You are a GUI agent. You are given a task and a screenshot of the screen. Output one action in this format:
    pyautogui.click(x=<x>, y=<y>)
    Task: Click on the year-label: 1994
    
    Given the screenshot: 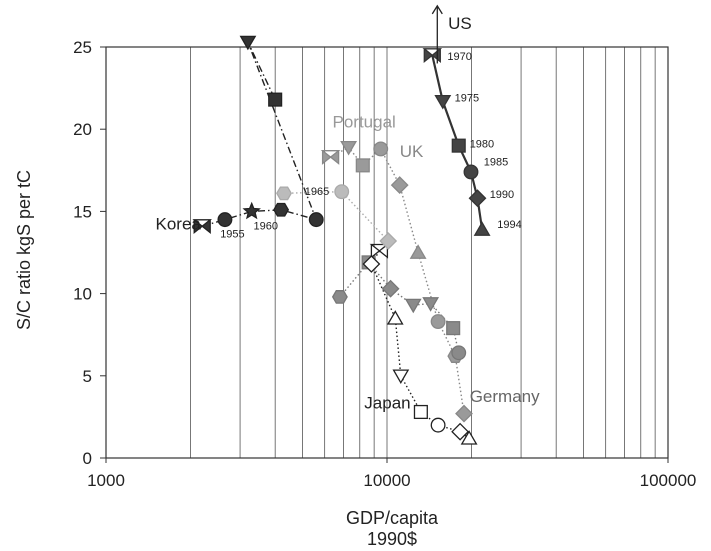 What is the action you would take?
    pyautogui.click(x=509, y=225)
    